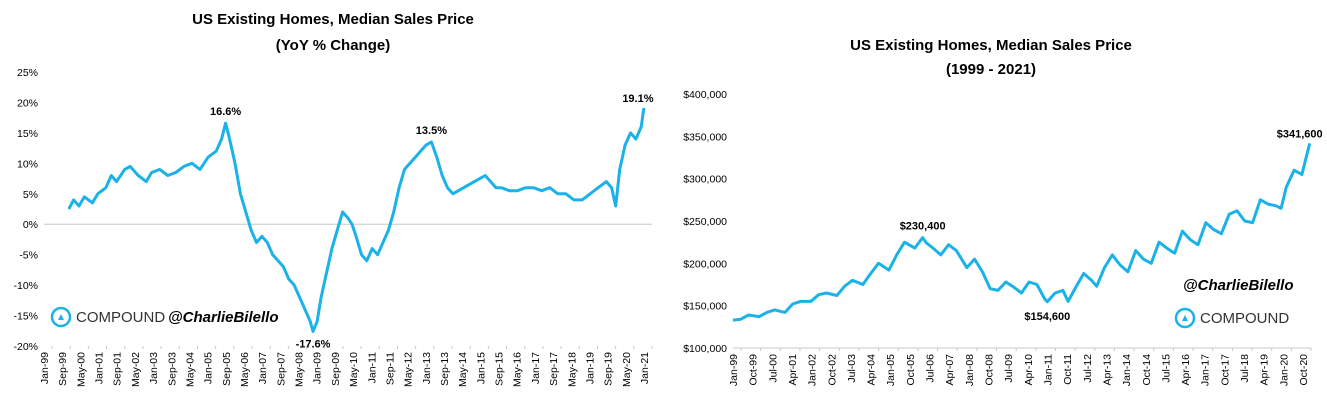 This screenshot has height=409, width=1327. Describe the element at coordinates (1206, 370) in the screenshot. I see `price-x-tick-label: Jan-17` at that location.